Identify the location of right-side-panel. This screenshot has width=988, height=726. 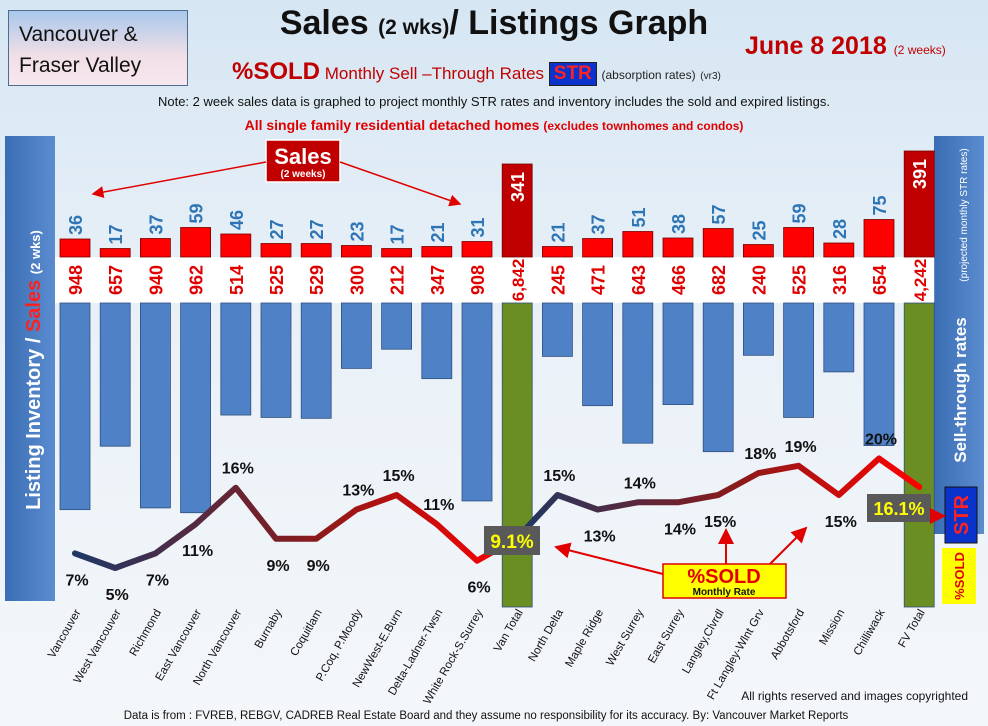
(959, 335).